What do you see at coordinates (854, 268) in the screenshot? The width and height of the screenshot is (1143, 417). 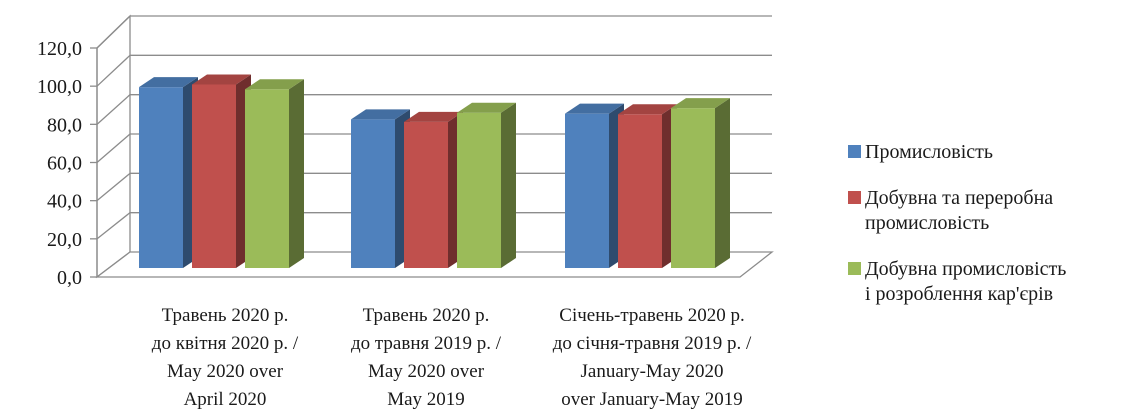 I see `legend-swatch-mining-quarrying` at bounding box center [854, 268].